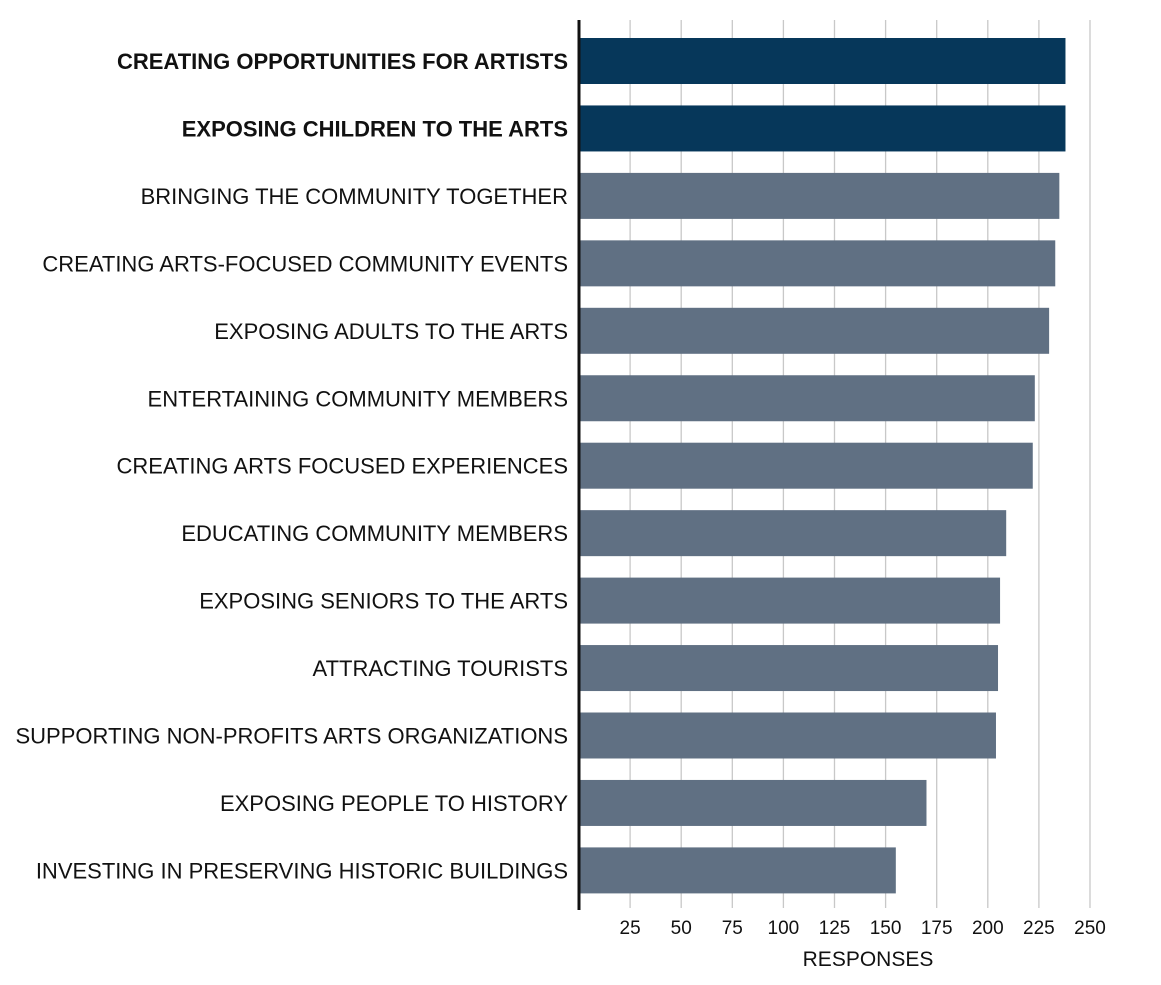 Image resolution: width=1161 pixels, height=985 pixels. Describe the element at coordinates (784, 928) in the screenshot. I see `x-tick-label: 100` at that location.